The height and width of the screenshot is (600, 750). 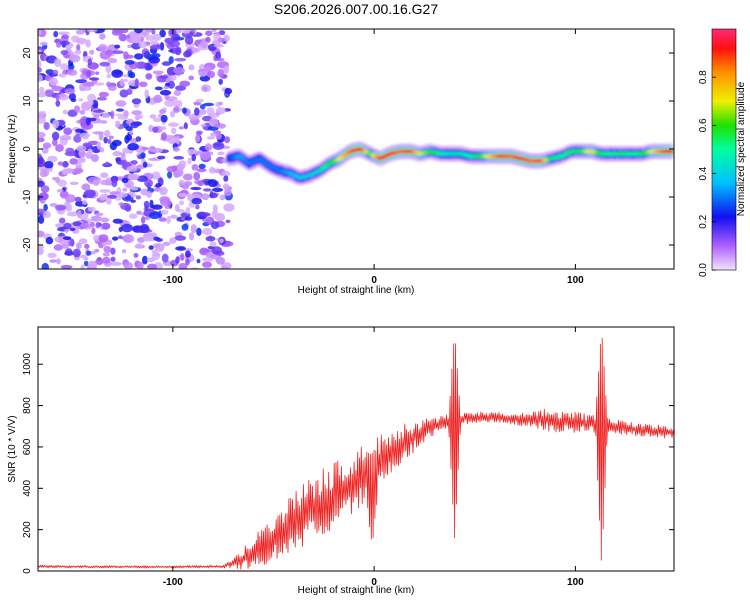 What do you see at coordinates (27, 364) in the screenshot?
I see `y-tick-label: 1000` at bounding box center [27, 364].